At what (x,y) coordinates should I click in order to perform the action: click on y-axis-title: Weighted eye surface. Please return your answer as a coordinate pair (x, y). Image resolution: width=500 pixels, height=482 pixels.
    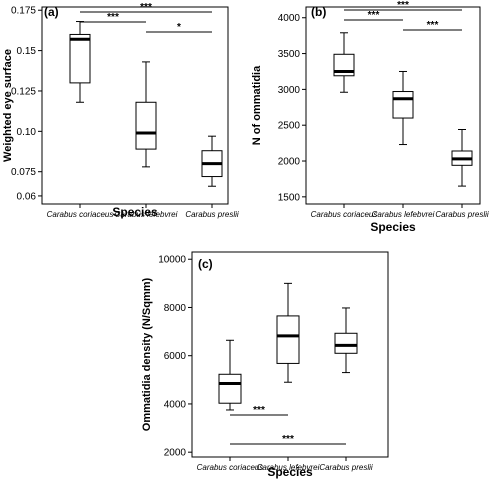
    Looking at the image, I should click on (8, 105).